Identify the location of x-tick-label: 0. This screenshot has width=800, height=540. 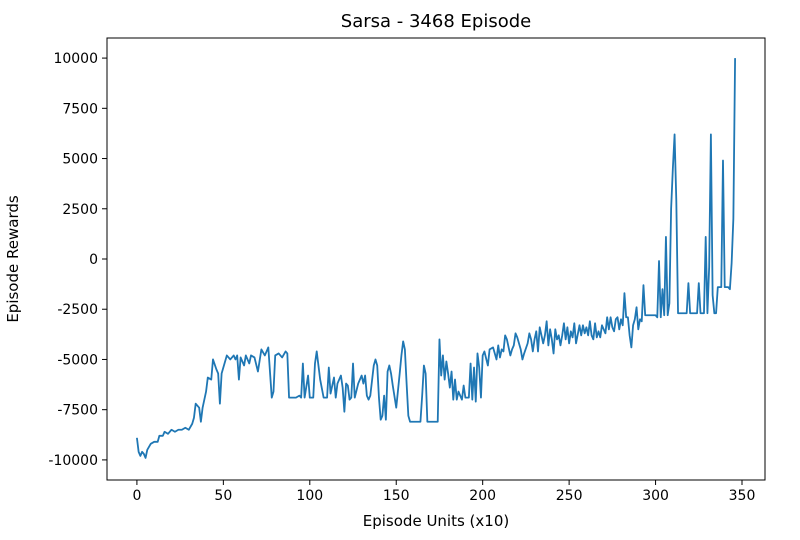
(136, 496).